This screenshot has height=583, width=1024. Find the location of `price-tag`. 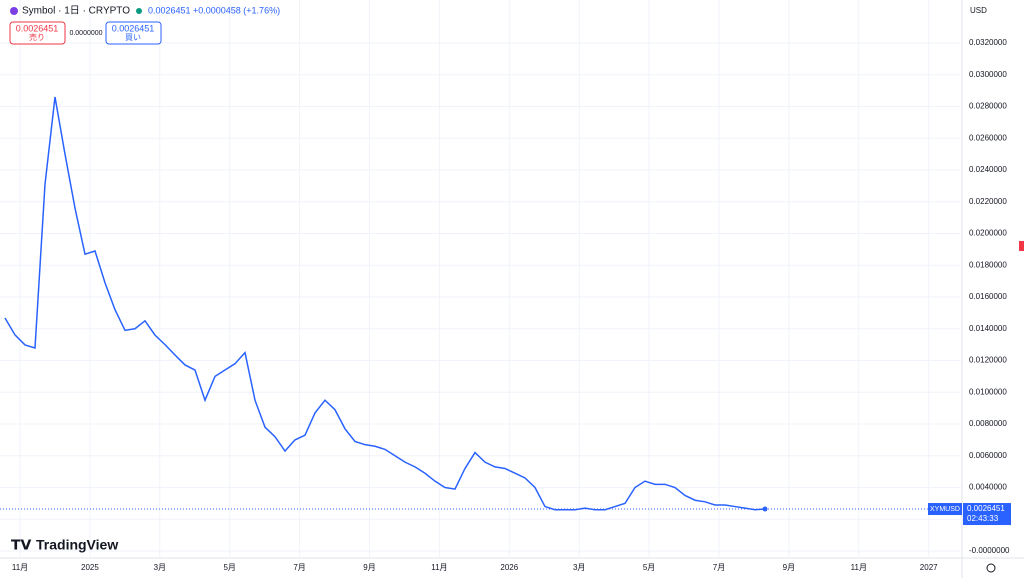

price-tag is located at coordinates (987, 514).